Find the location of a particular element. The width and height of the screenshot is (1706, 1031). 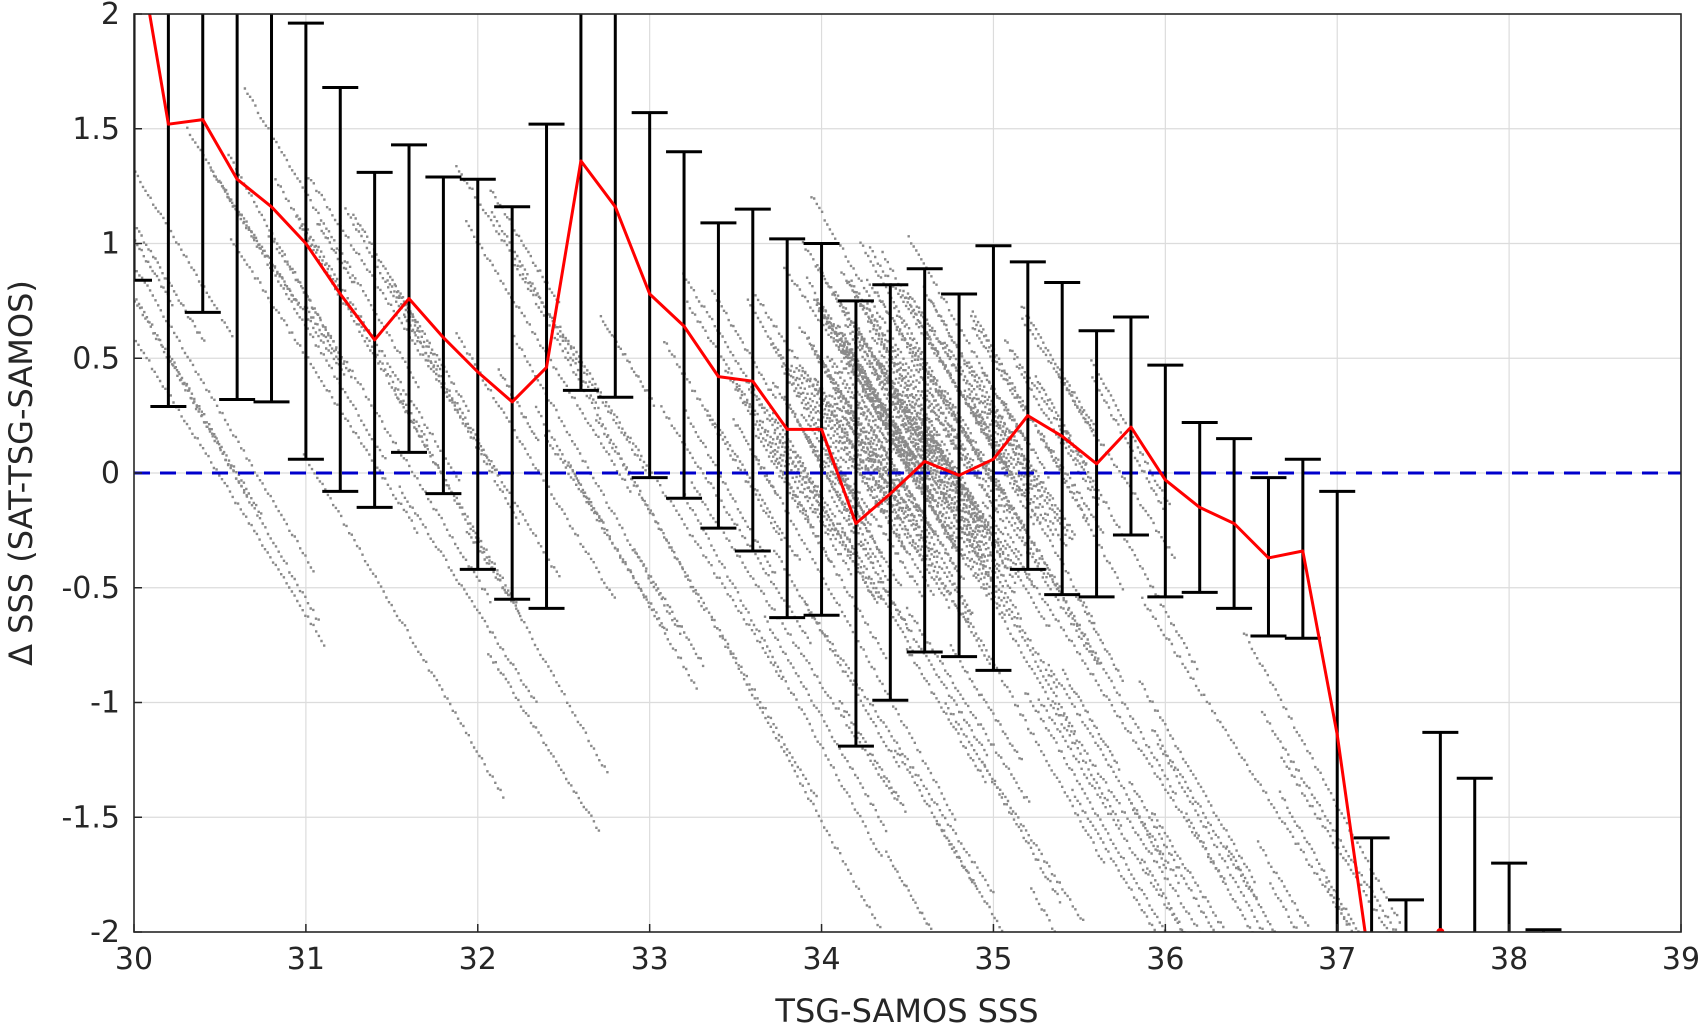

y-tick-label: 2 is located at coordinates (110, 16).